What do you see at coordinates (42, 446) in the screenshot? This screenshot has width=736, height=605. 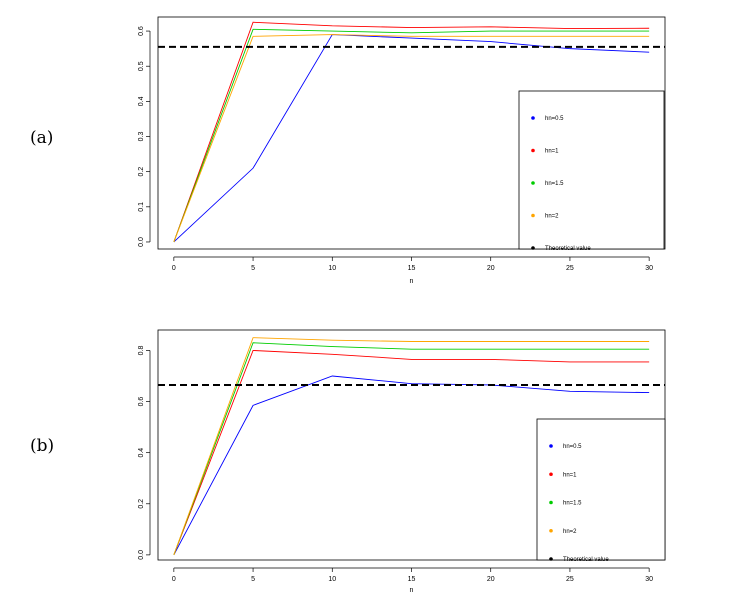 I see `panel-label-b: (b)` at bounding box center [42, 446].